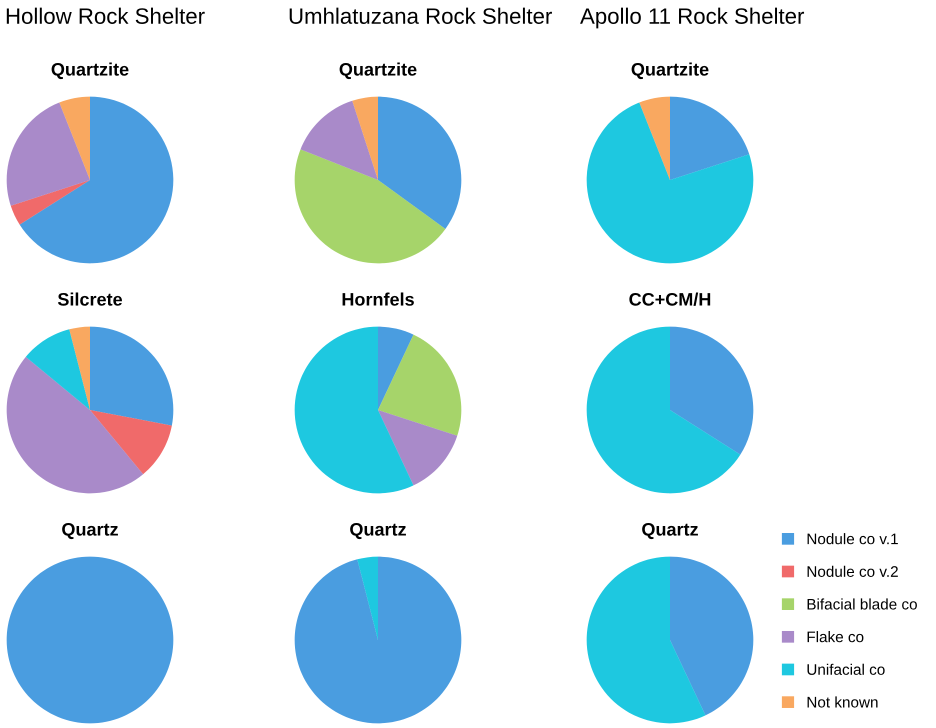  Describe the element at coordinates (853, 571) in the screenshot. I see `legend-label: Nodule co v.2` at that location.